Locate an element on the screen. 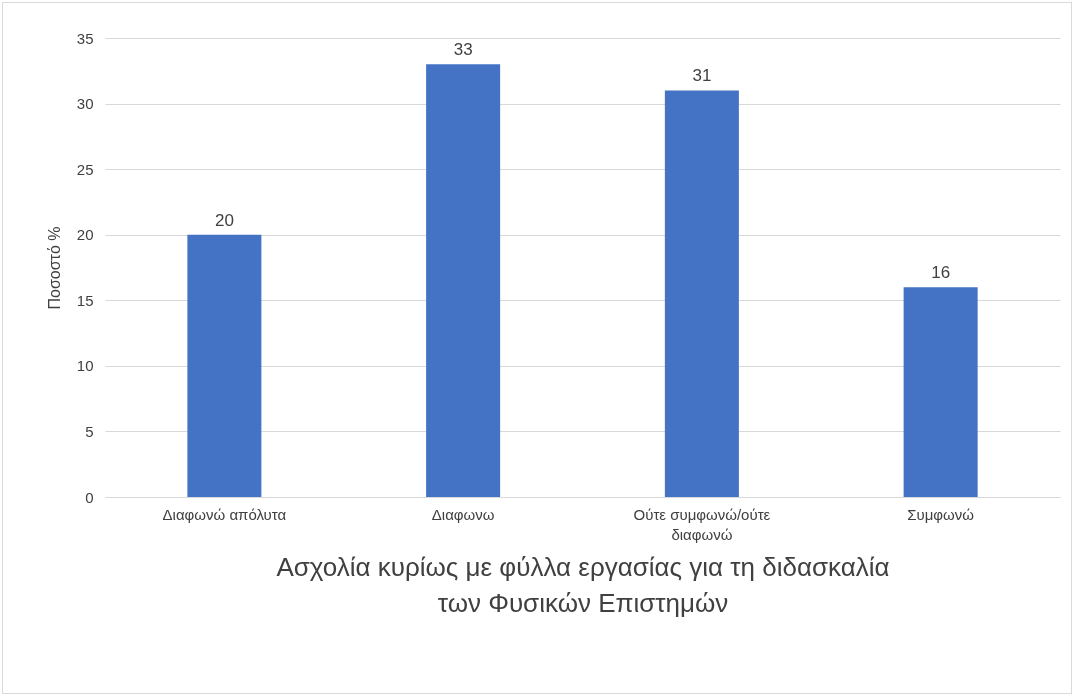  x-axis-title: Ασχολία κυρίως με φύλλα εργασίας για τη διδασκαλία των Φυσικών Επιστημών is located at coordinates (583, 584).